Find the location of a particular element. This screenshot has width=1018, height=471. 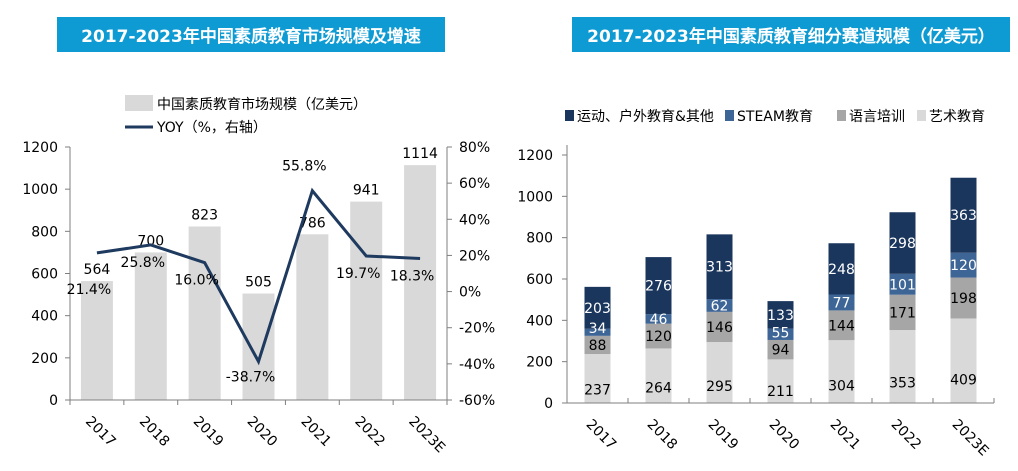

yoy-label: 25.8% is located at coordinates (143, 263).